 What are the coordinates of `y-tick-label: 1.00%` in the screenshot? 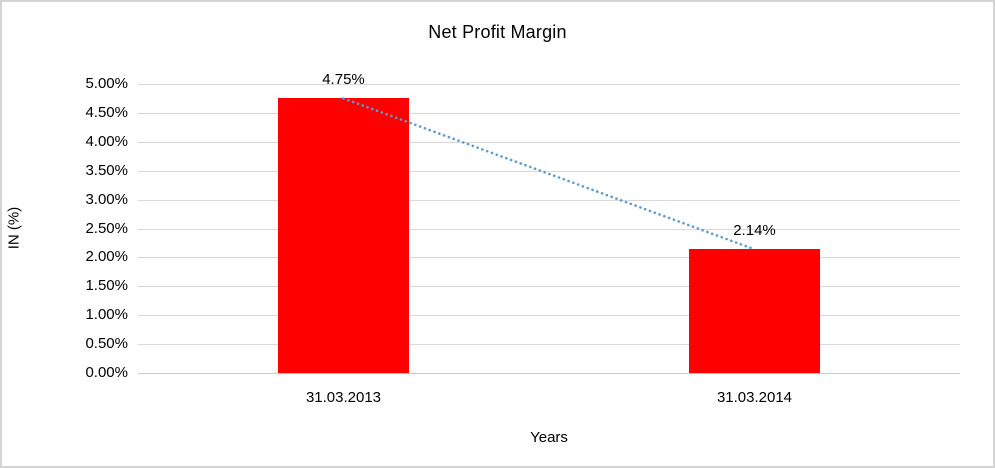 It's located at (106, 315).